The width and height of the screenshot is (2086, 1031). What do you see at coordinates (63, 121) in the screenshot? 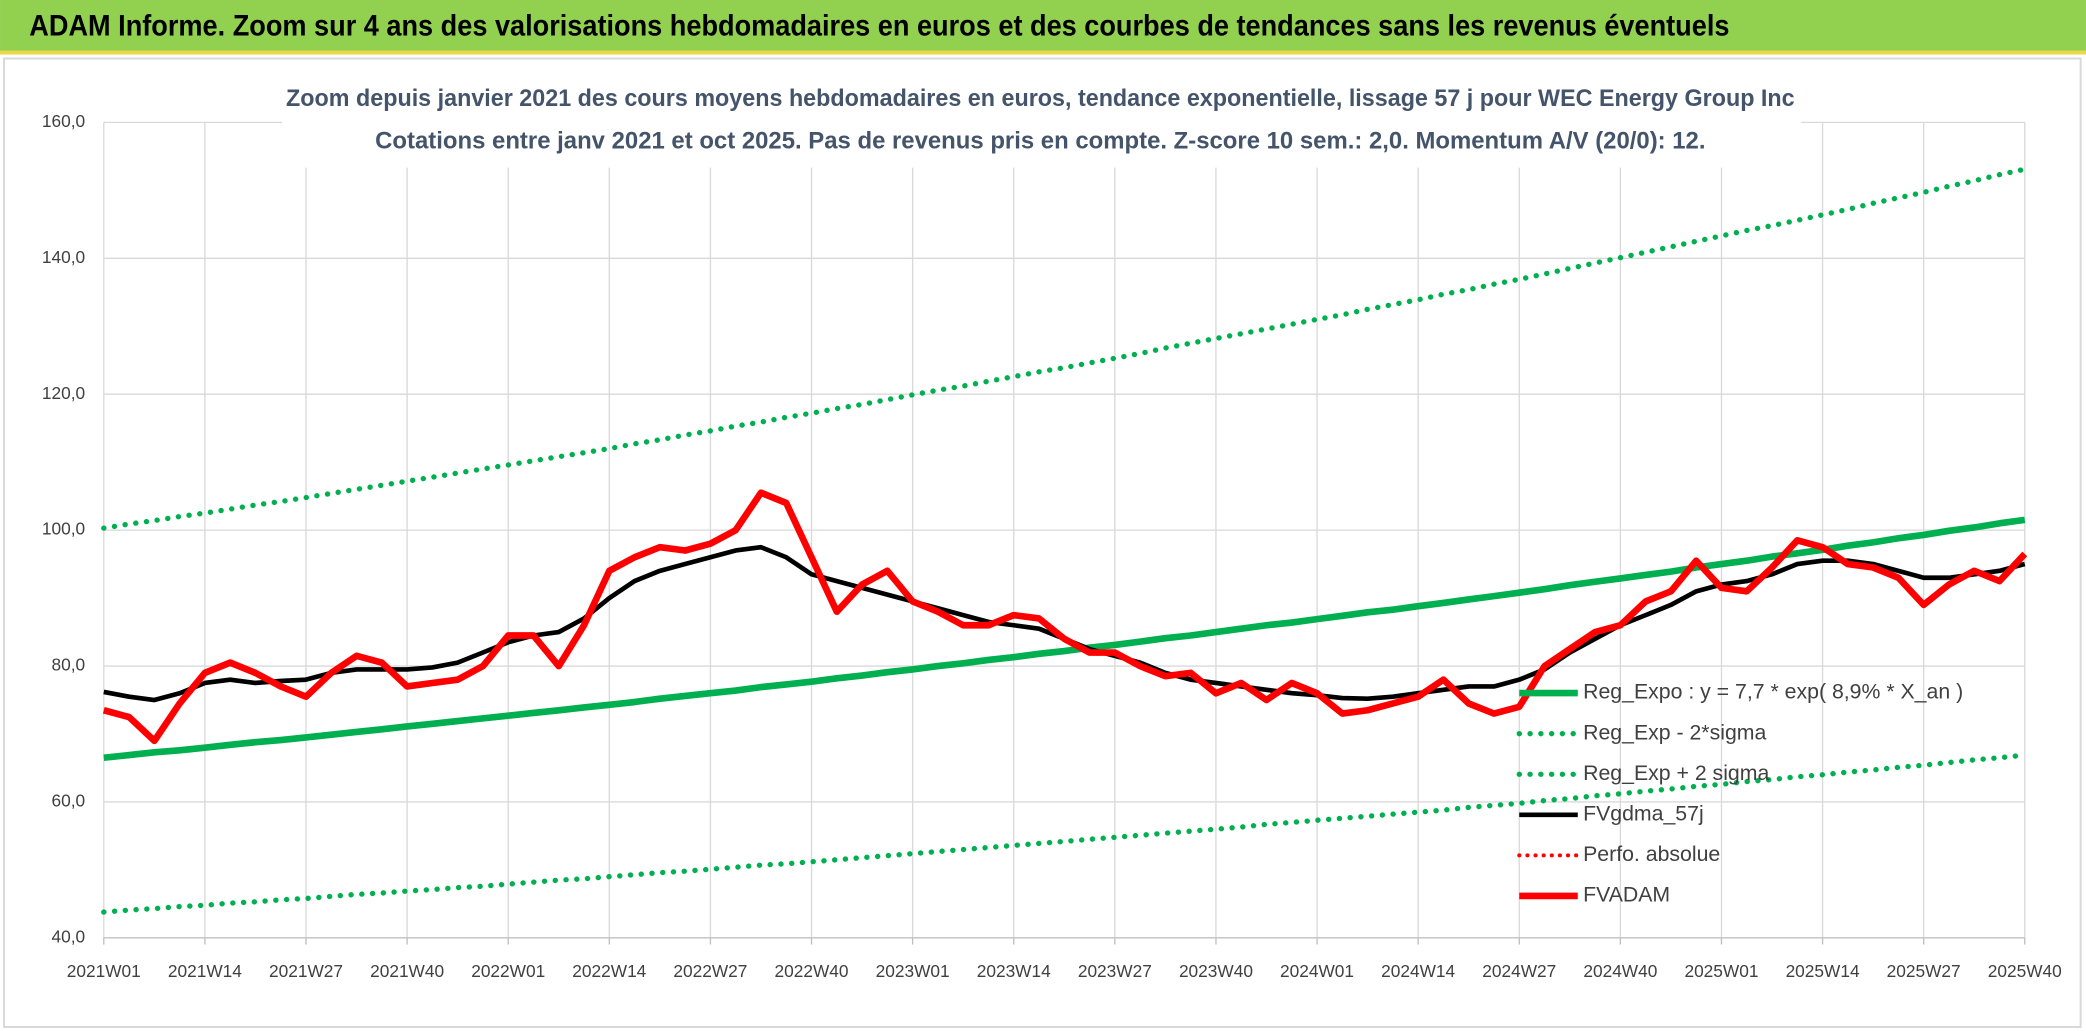
I see `y-tick-label: 160,0` at bounding box center [63, 121].